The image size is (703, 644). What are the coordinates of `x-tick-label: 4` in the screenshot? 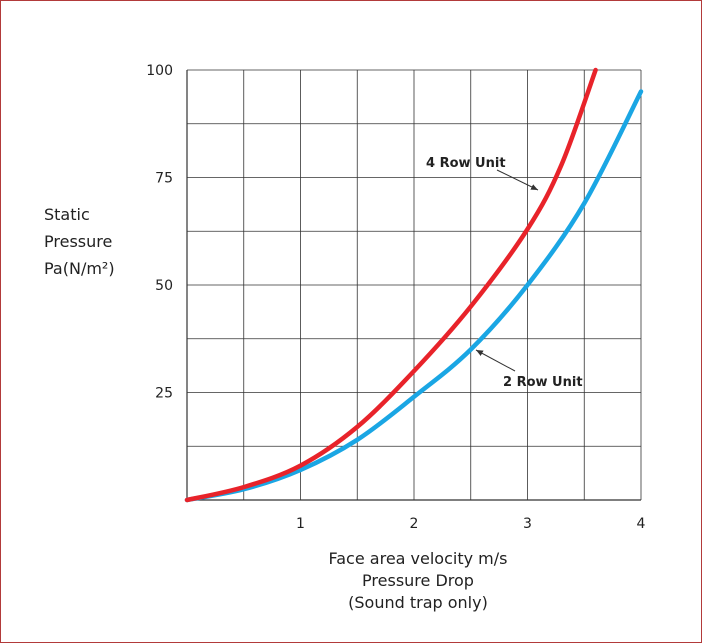 It's located at (641, 524).